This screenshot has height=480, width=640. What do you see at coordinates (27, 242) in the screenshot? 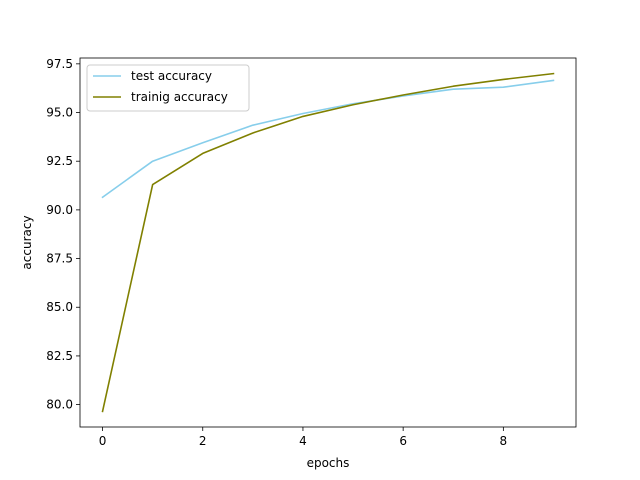
I see `y-axis-title: accuracy` at bounding box center [27, 242].